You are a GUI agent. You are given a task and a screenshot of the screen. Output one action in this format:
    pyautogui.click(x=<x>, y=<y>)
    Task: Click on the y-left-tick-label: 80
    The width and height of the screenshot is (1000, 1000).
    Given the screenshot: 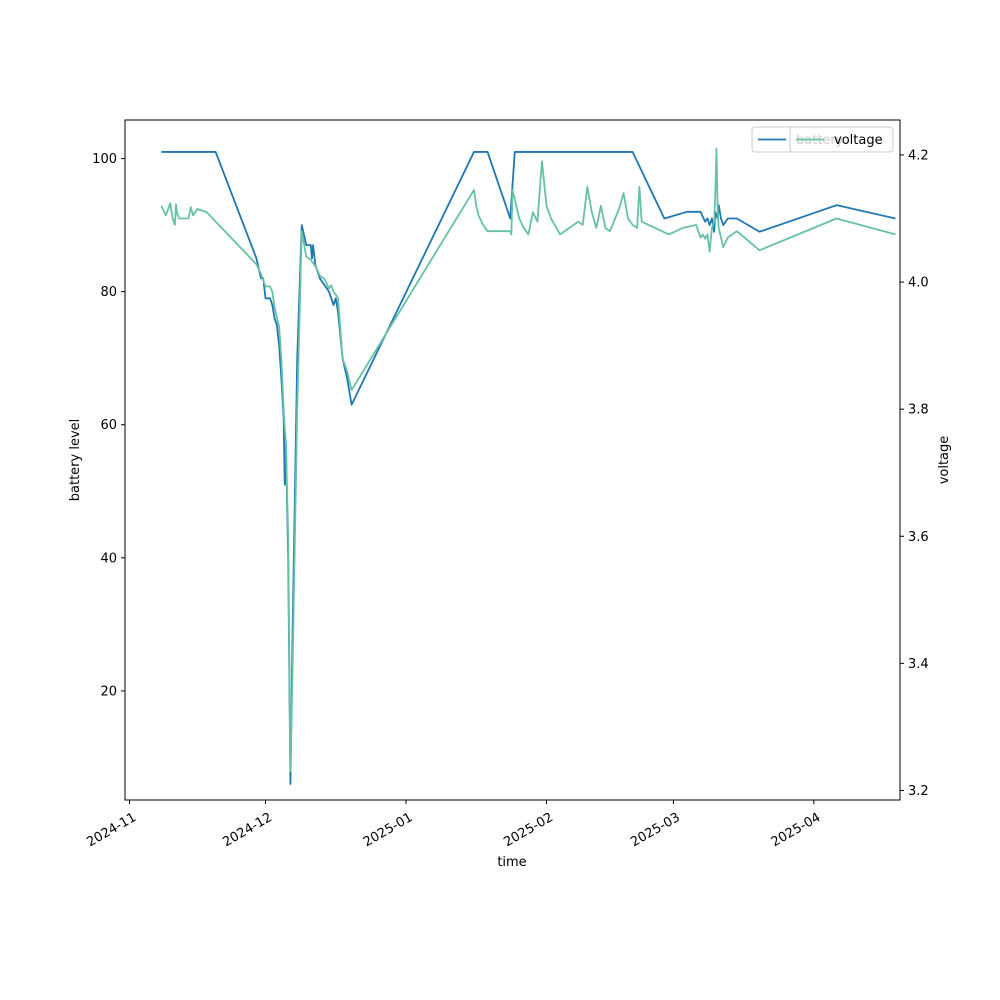 What is the action you would take?
    pyautogui.click(x=108, y=292)
    